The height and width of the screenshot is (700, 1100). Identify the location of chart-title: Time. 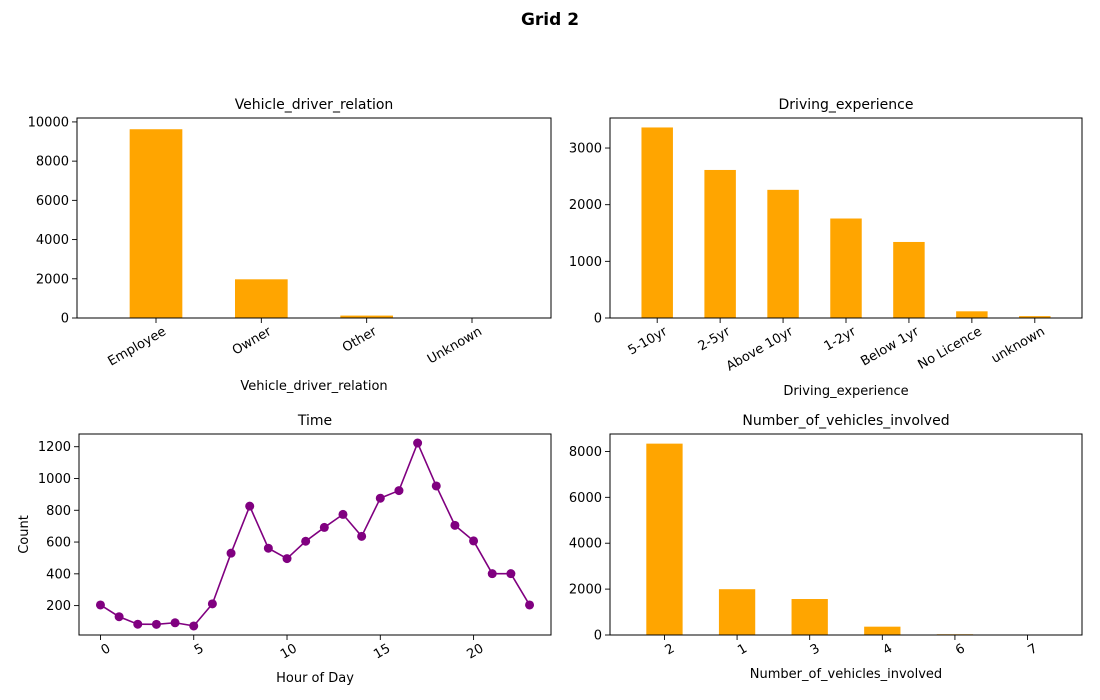
(314, 421).